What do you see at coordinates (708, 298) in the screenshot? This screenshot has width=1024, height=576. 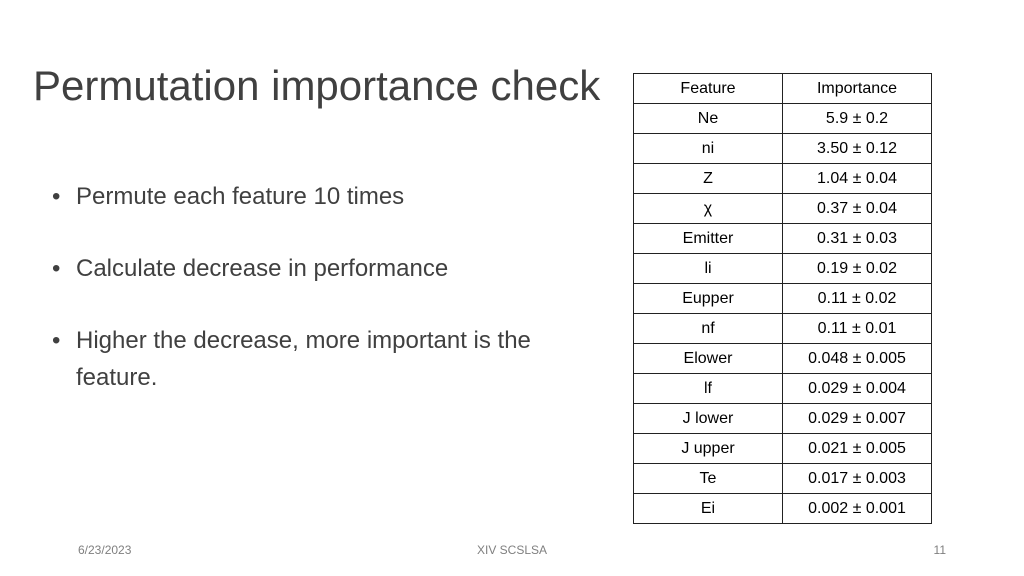 I see `feature-cell: Eupper` at bounding box center [708, 298].